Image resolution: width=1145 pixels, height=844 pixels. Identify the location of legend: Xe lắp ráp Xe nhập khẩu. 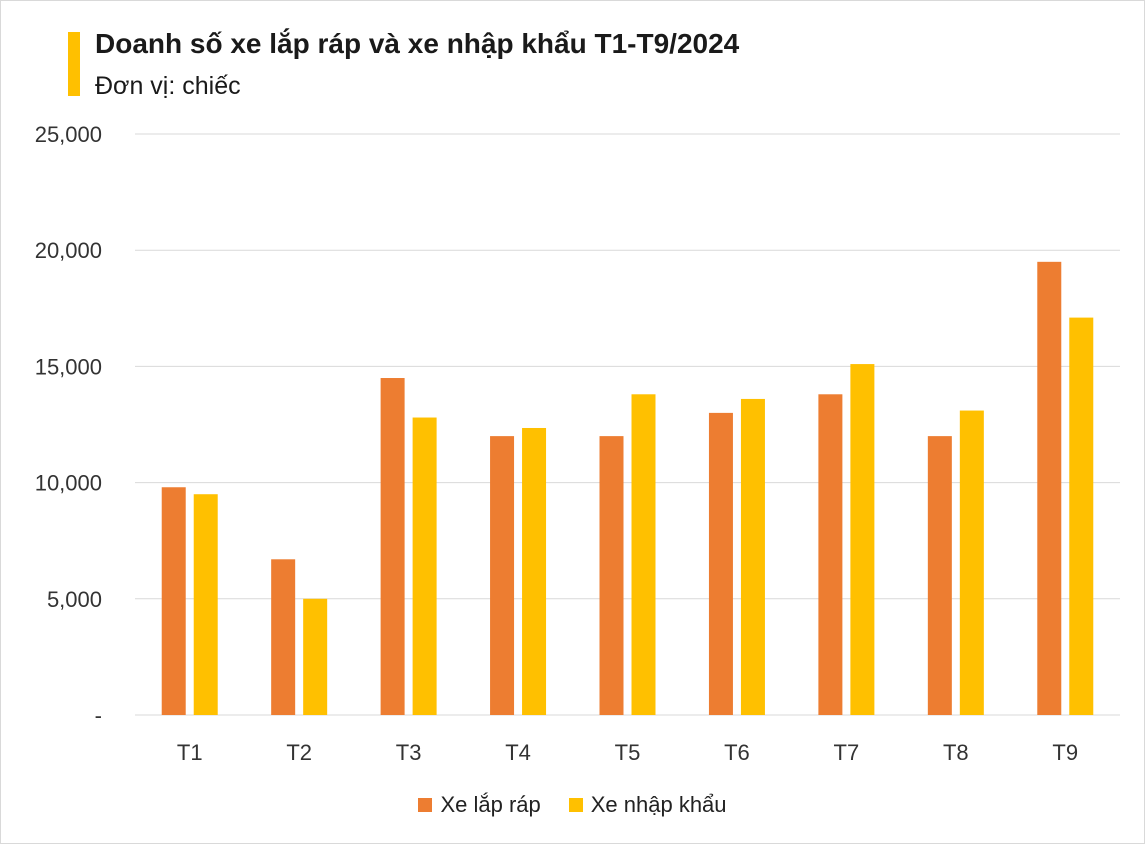
(572, 805).